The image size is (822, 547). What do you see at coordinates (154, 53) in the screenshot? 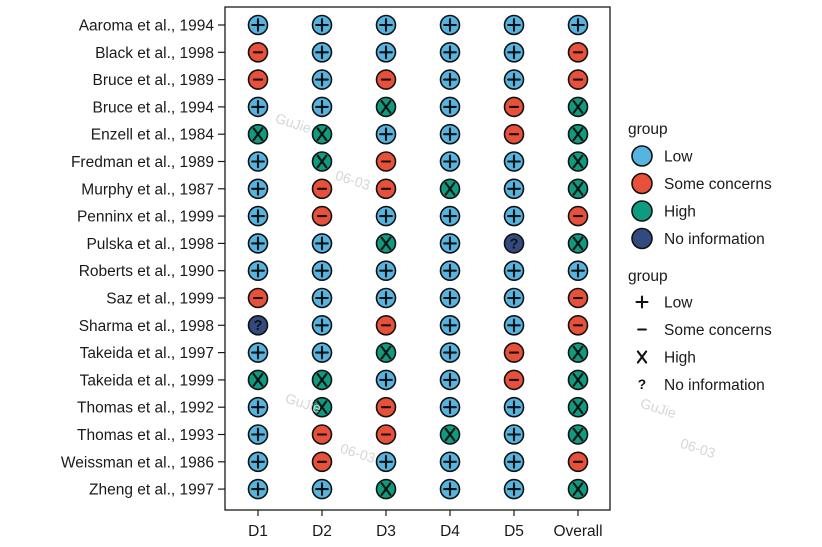
I see `study-label: Black et al., 1998` at bounding box center [154, 53].